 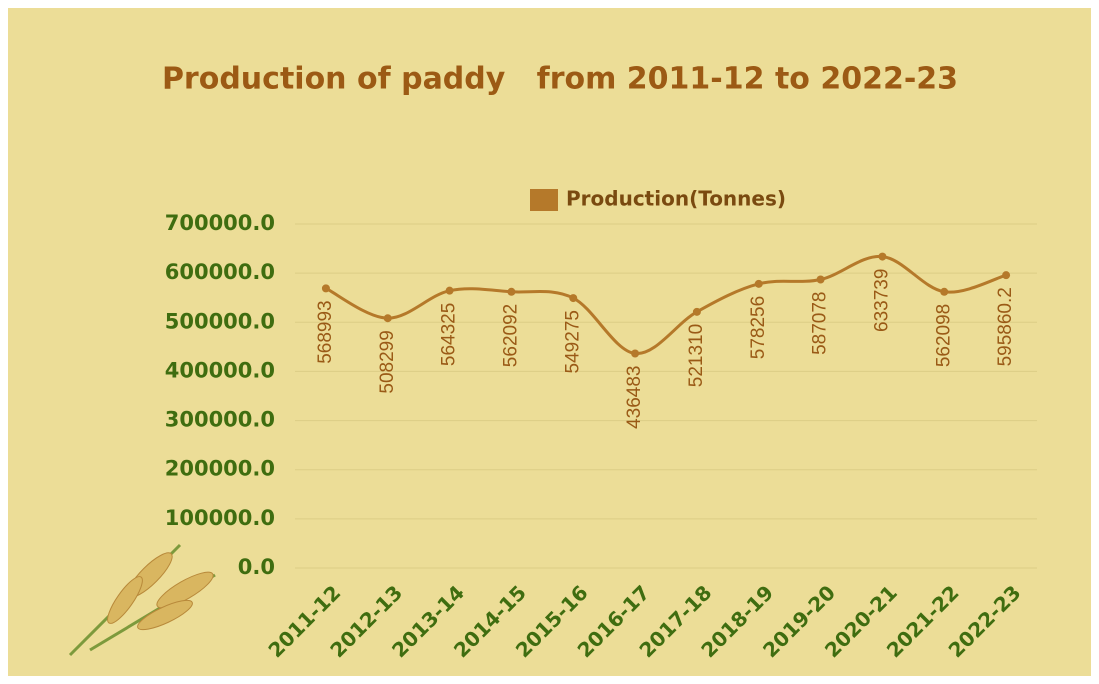 I want to click on data-label: 587078, so click(x=820, y=322).